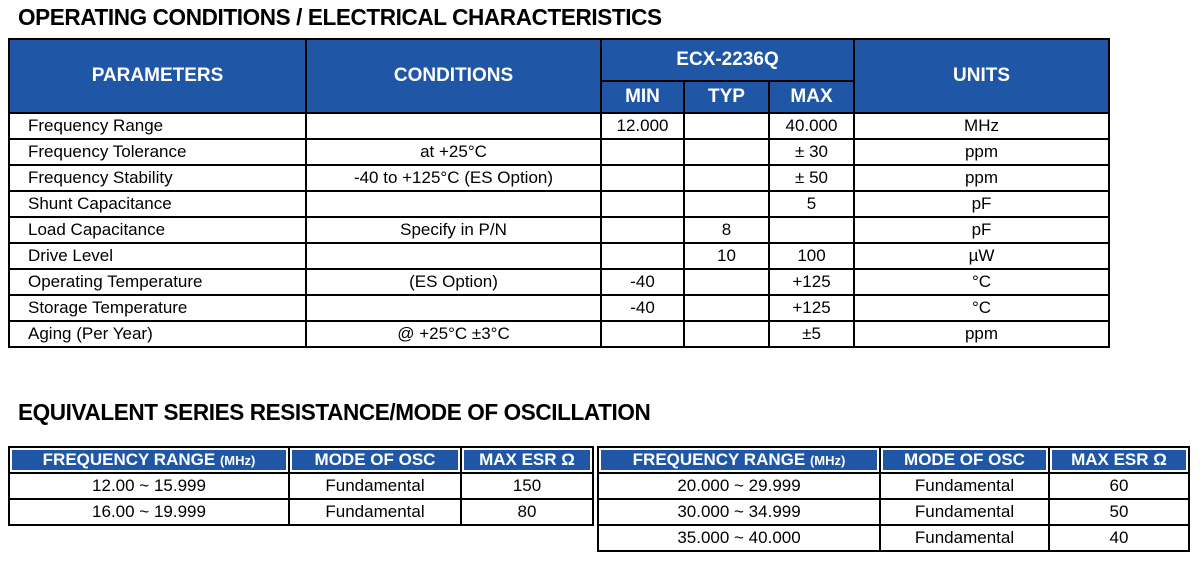  Describe the element at coordinates (739, 486) in the screenshot. I see `freq-range-cell: 20.000 ~ 29.999` at that location.